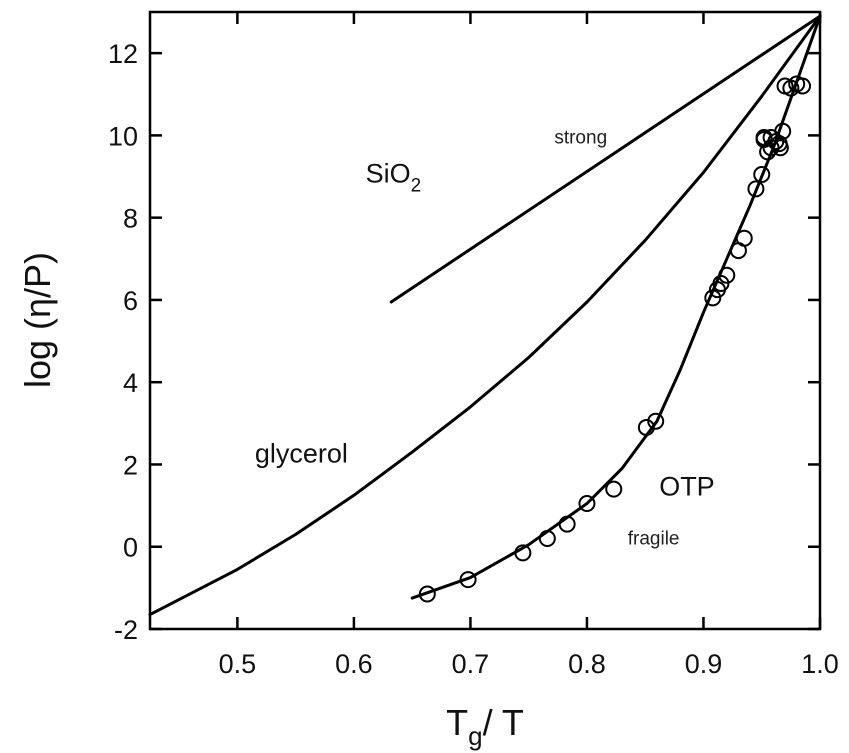 The width and height of the screenshot is (849, 753). I want to click on x-axis-title-sub: g, so click(475, 736).